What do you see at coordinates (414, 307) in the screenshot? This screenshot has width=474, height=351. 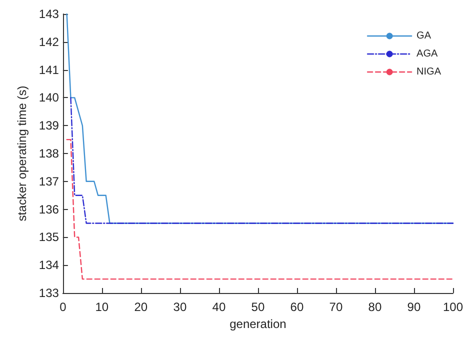 I see `x-tick-label: 90` at bounding box center [414, 307].